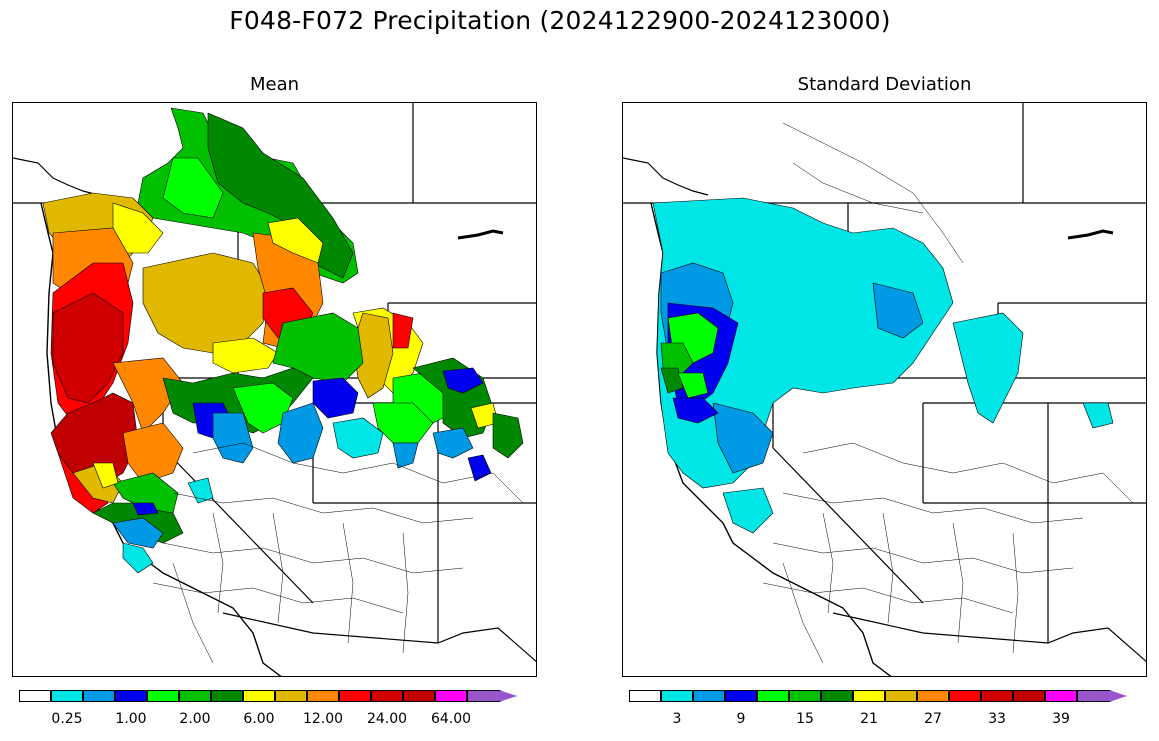 This screenshot has height=741, width=1159. What do you see at coordinates (195, 719) in the screenshot?
I see `colorbar-tick-label: 2.00` at bounding box center [195, 719].